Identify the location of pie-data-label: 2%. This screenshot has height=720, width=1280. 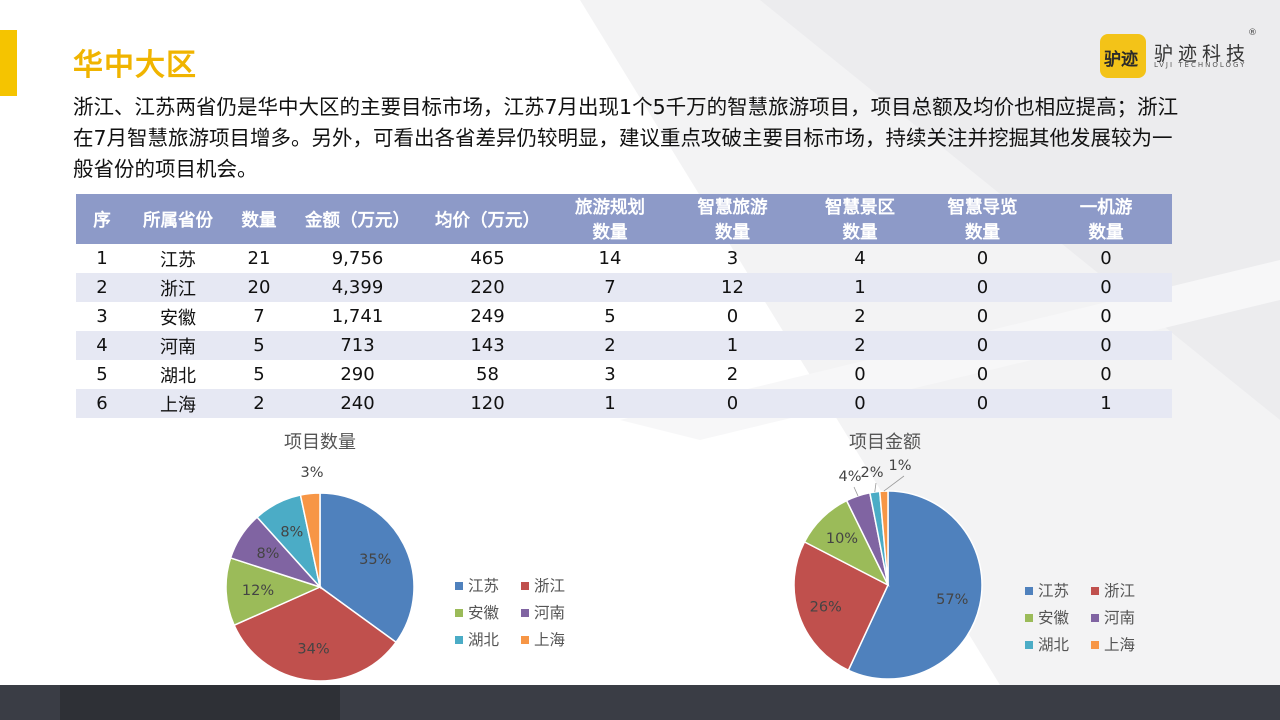
(871, 473).